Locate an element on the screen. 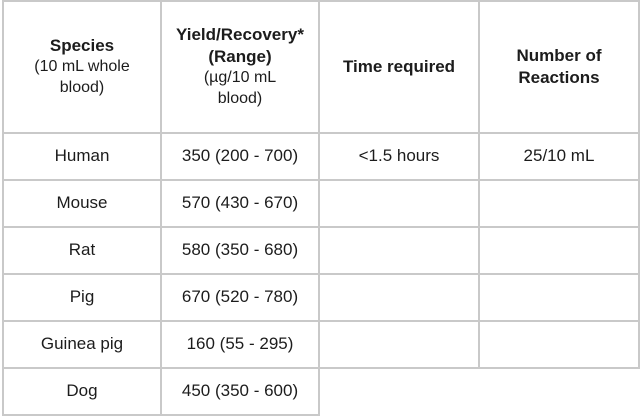 This screenshot has width=640, height=419. header-yield-sub1: (µg/10 mL is located at coordinates (240, 78).